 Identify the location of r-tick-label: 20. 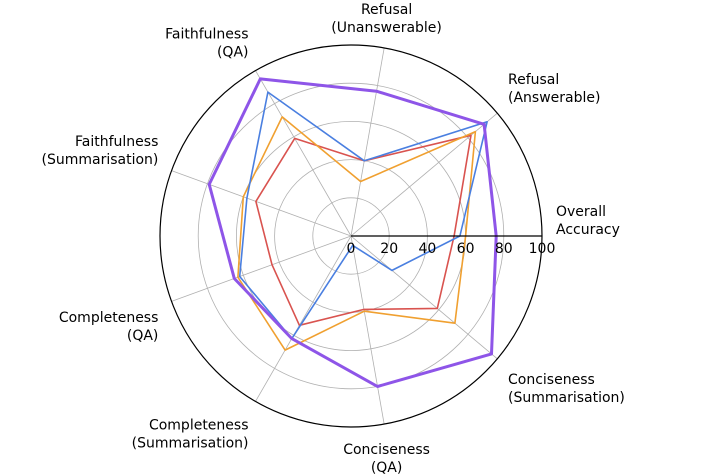
(389, 249).